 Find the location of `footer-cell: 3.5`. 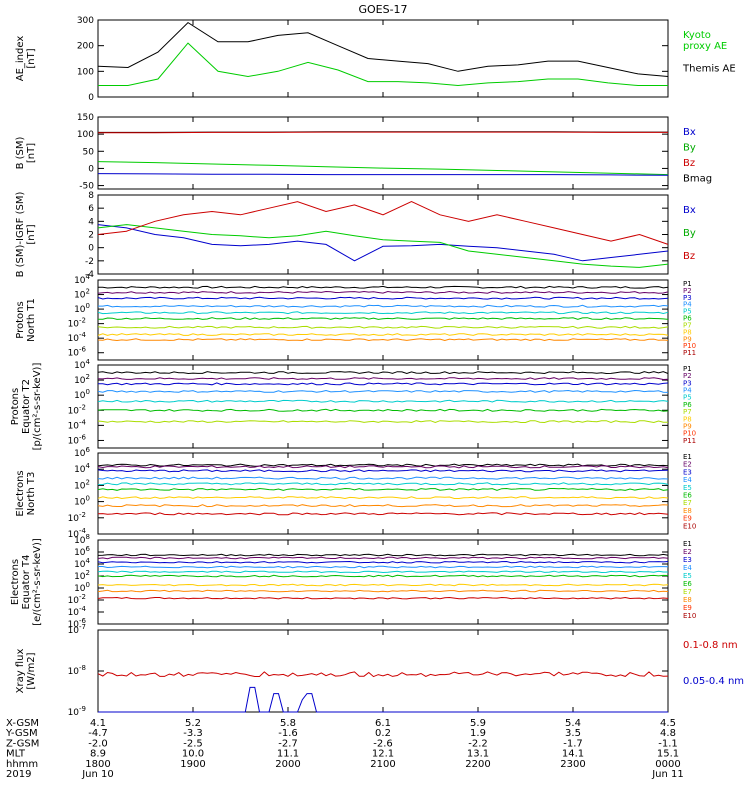

footer-cell: 3.5 is located at coordinates (573, 733).